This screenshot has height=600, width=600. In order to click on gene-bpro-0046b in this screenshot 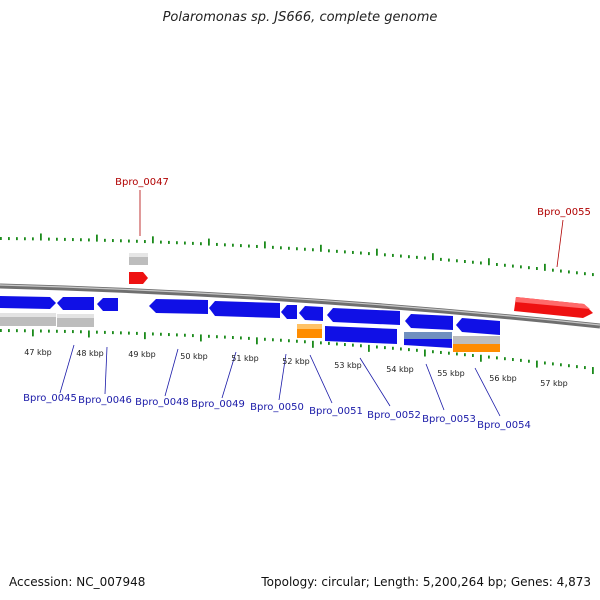, I will do `click(107, 304)`.